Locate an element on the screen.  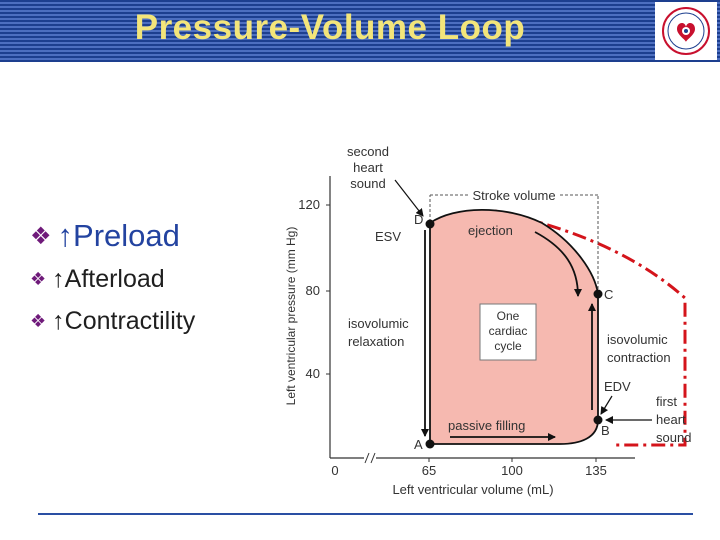
cycle-label: cardiac is located at coordinates (508, 331).